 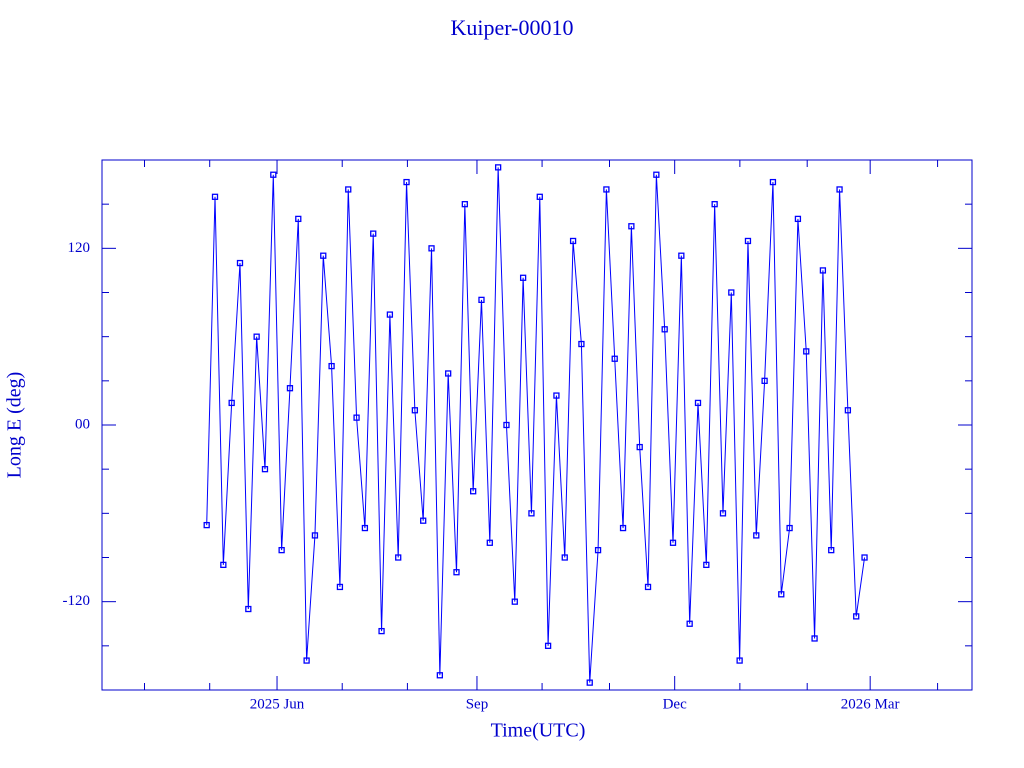 What do you see at coordinates (79, 248) in the screenshot?
I see `y-tick-label: 120` at bounding box center [79, 248].